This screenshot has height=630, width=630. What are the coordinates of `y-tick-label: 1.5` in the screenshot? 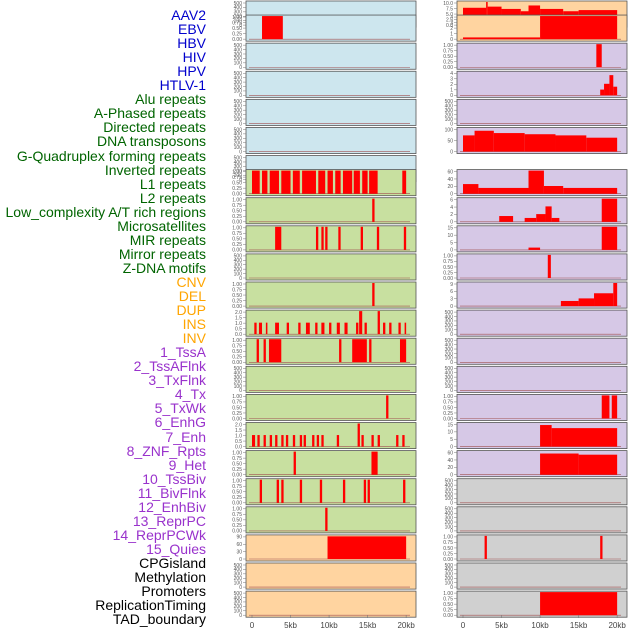 It's located at (238, 318).